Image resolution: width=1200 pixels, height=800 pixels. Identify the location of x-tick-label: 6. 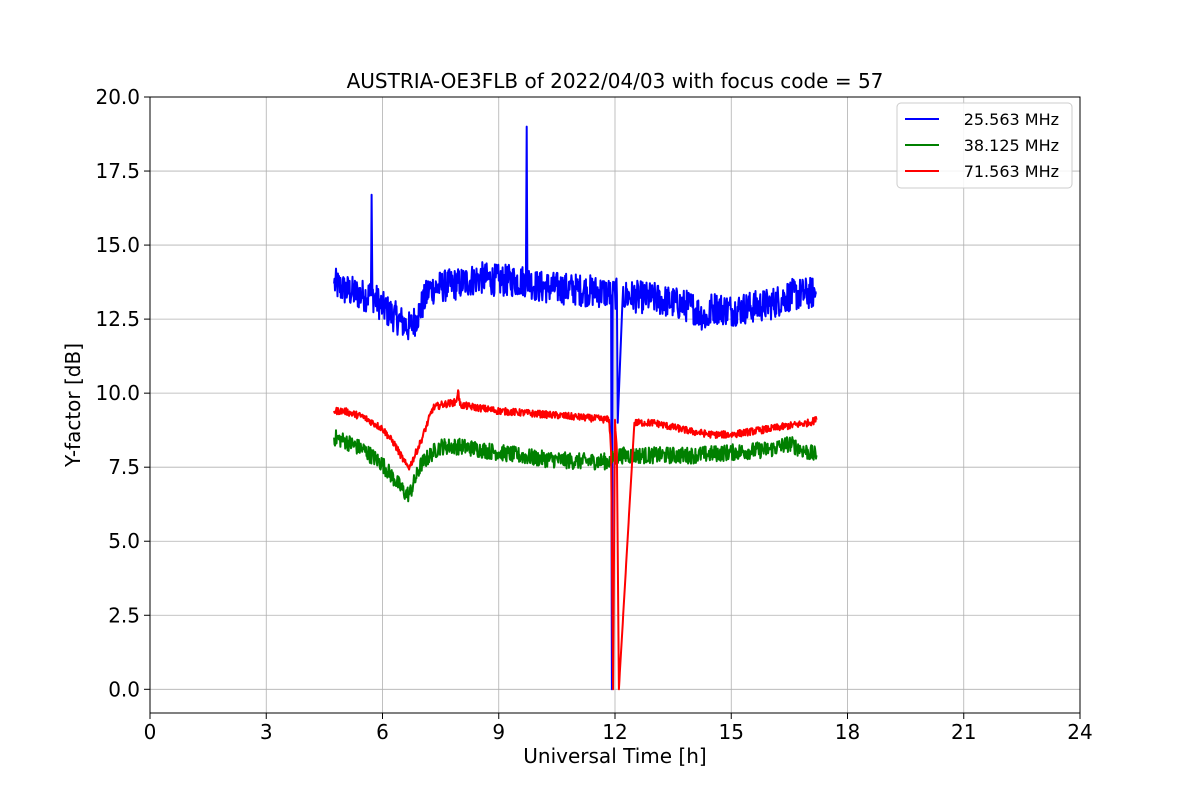
(382, 732).